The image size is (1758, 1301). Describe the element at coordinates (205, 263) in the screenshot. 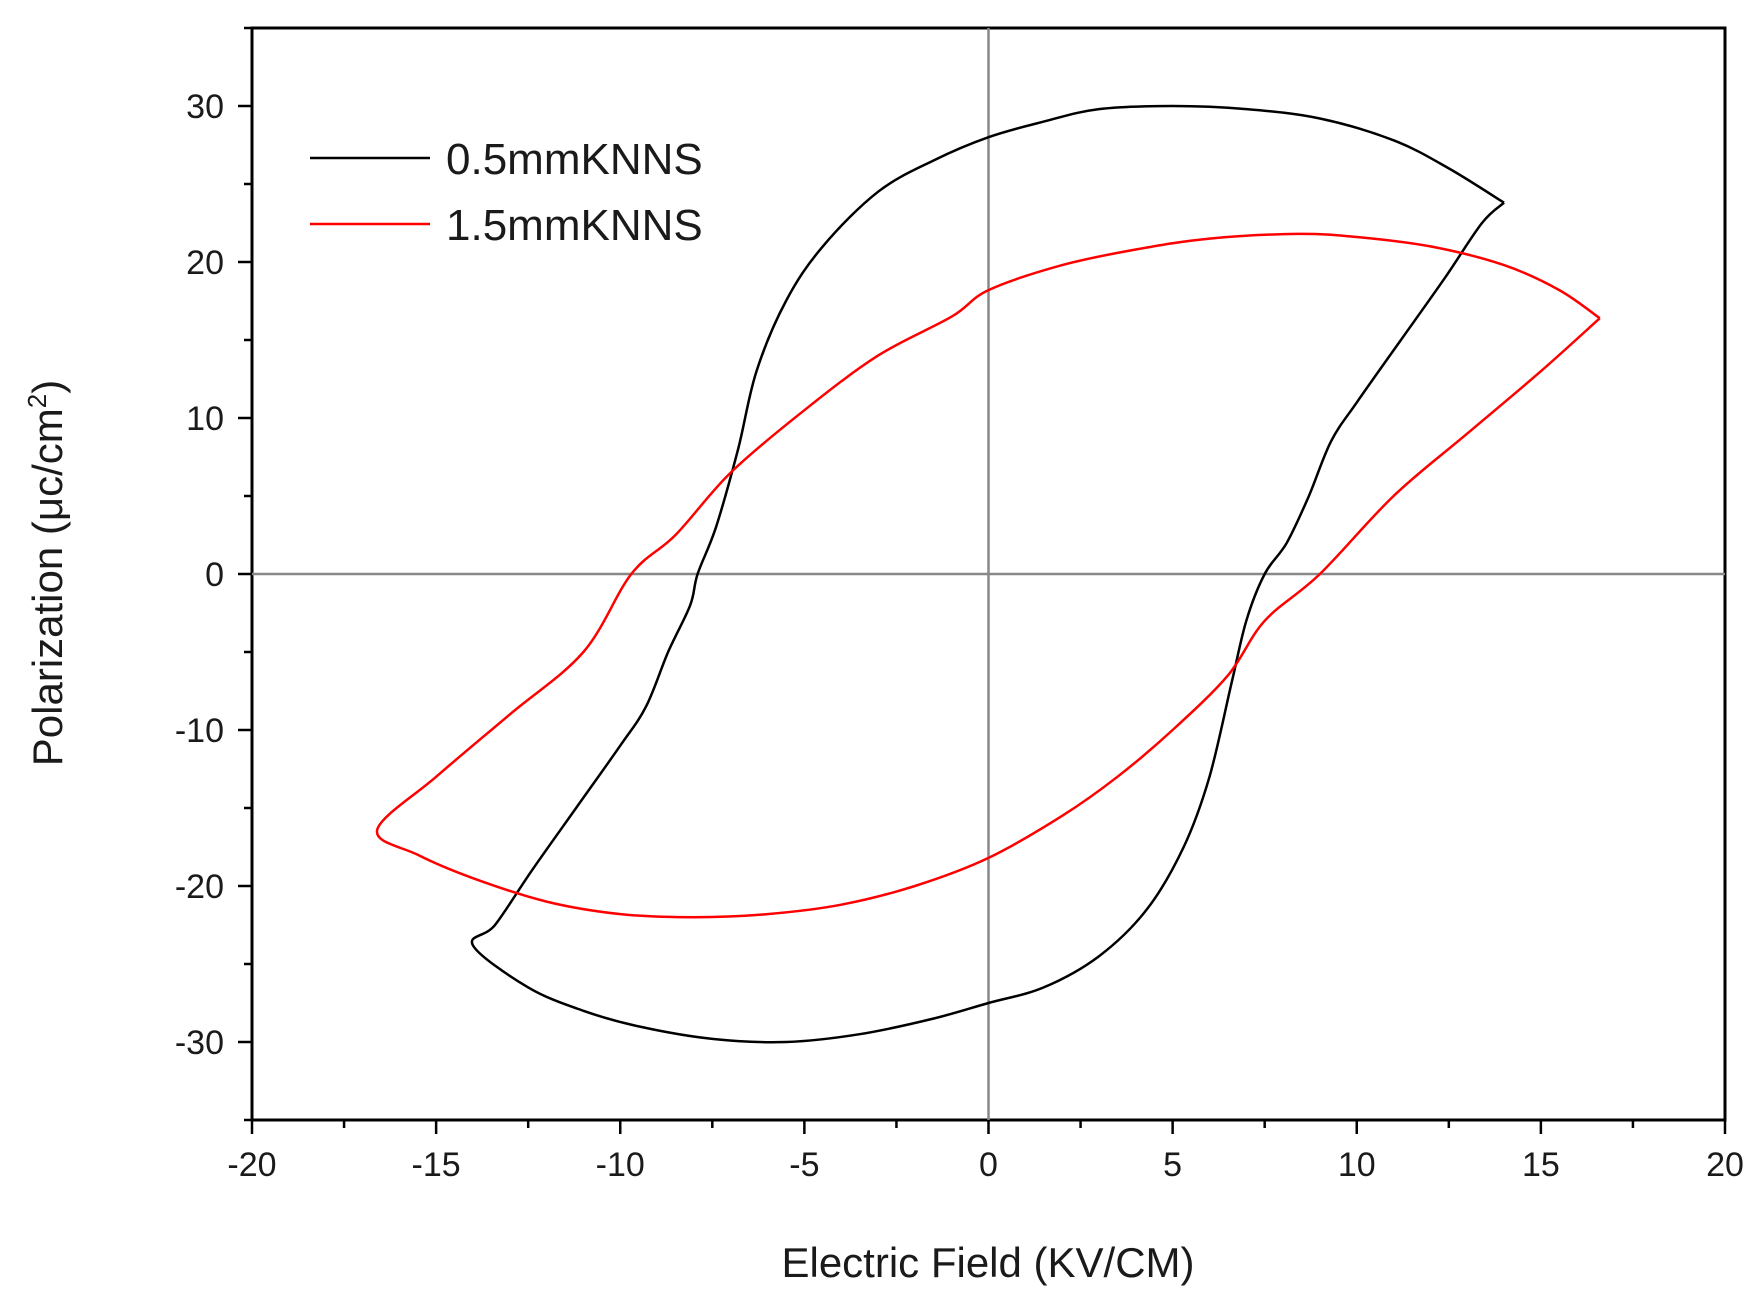

I see `y-tick-label: 20` at that location.